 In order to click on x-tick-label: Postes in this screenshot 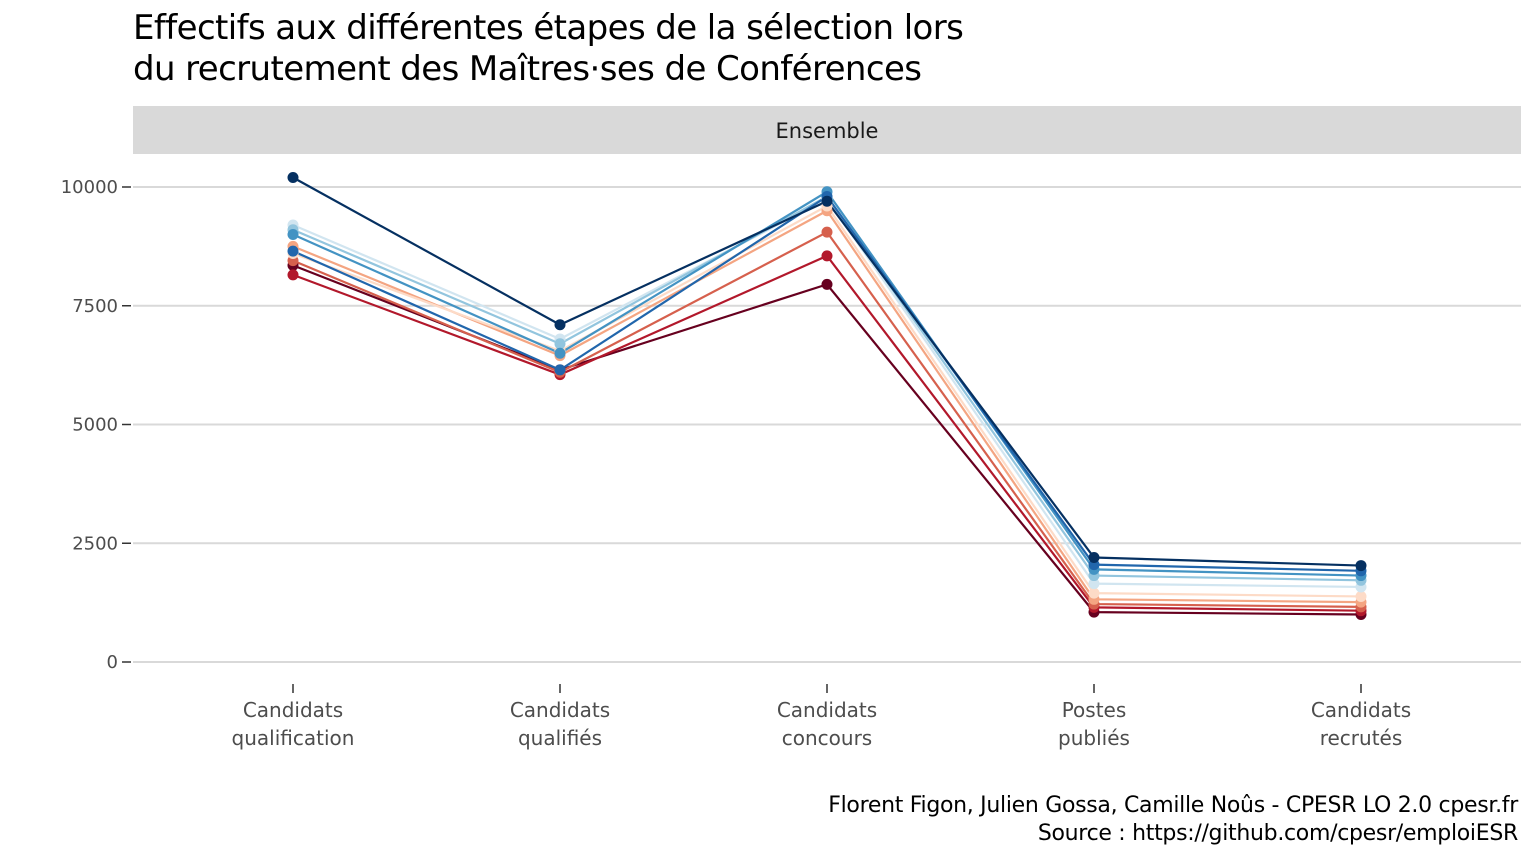, I will do `click(1094, 710)`.